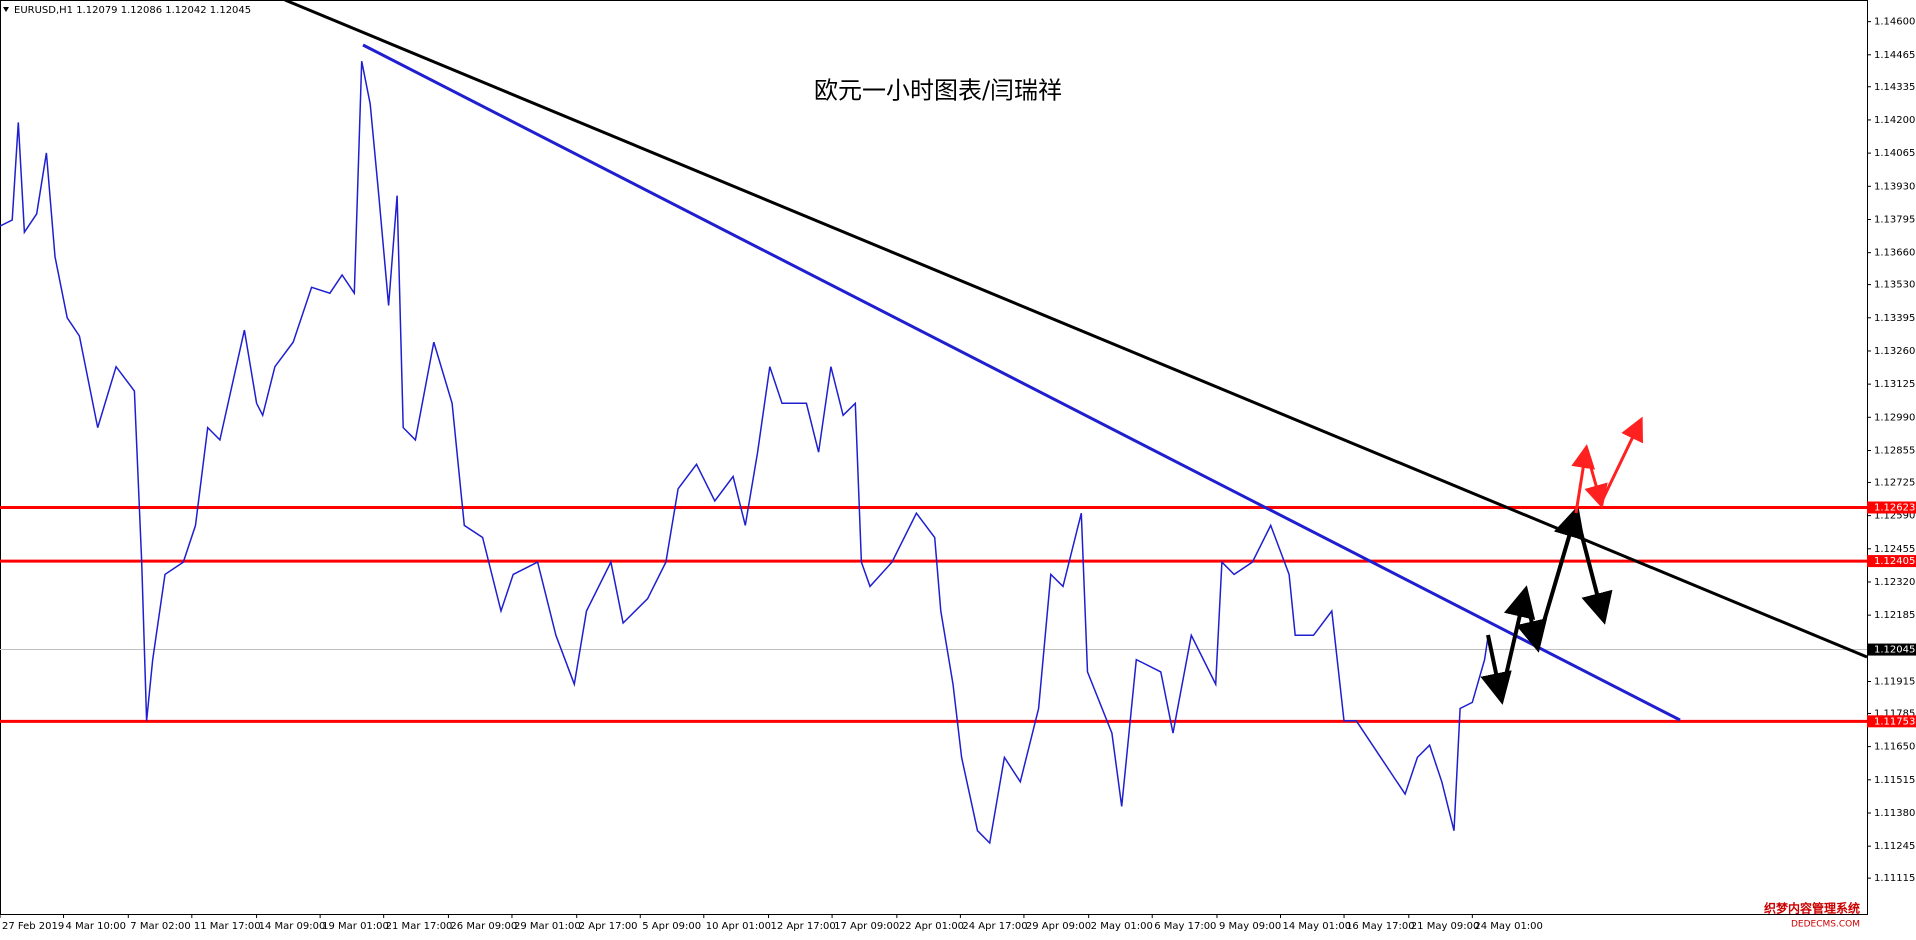 The height and width of the screenshot is (940, 1916). I want to click on price-tag-label: 1.12045, so click(1894, 650).